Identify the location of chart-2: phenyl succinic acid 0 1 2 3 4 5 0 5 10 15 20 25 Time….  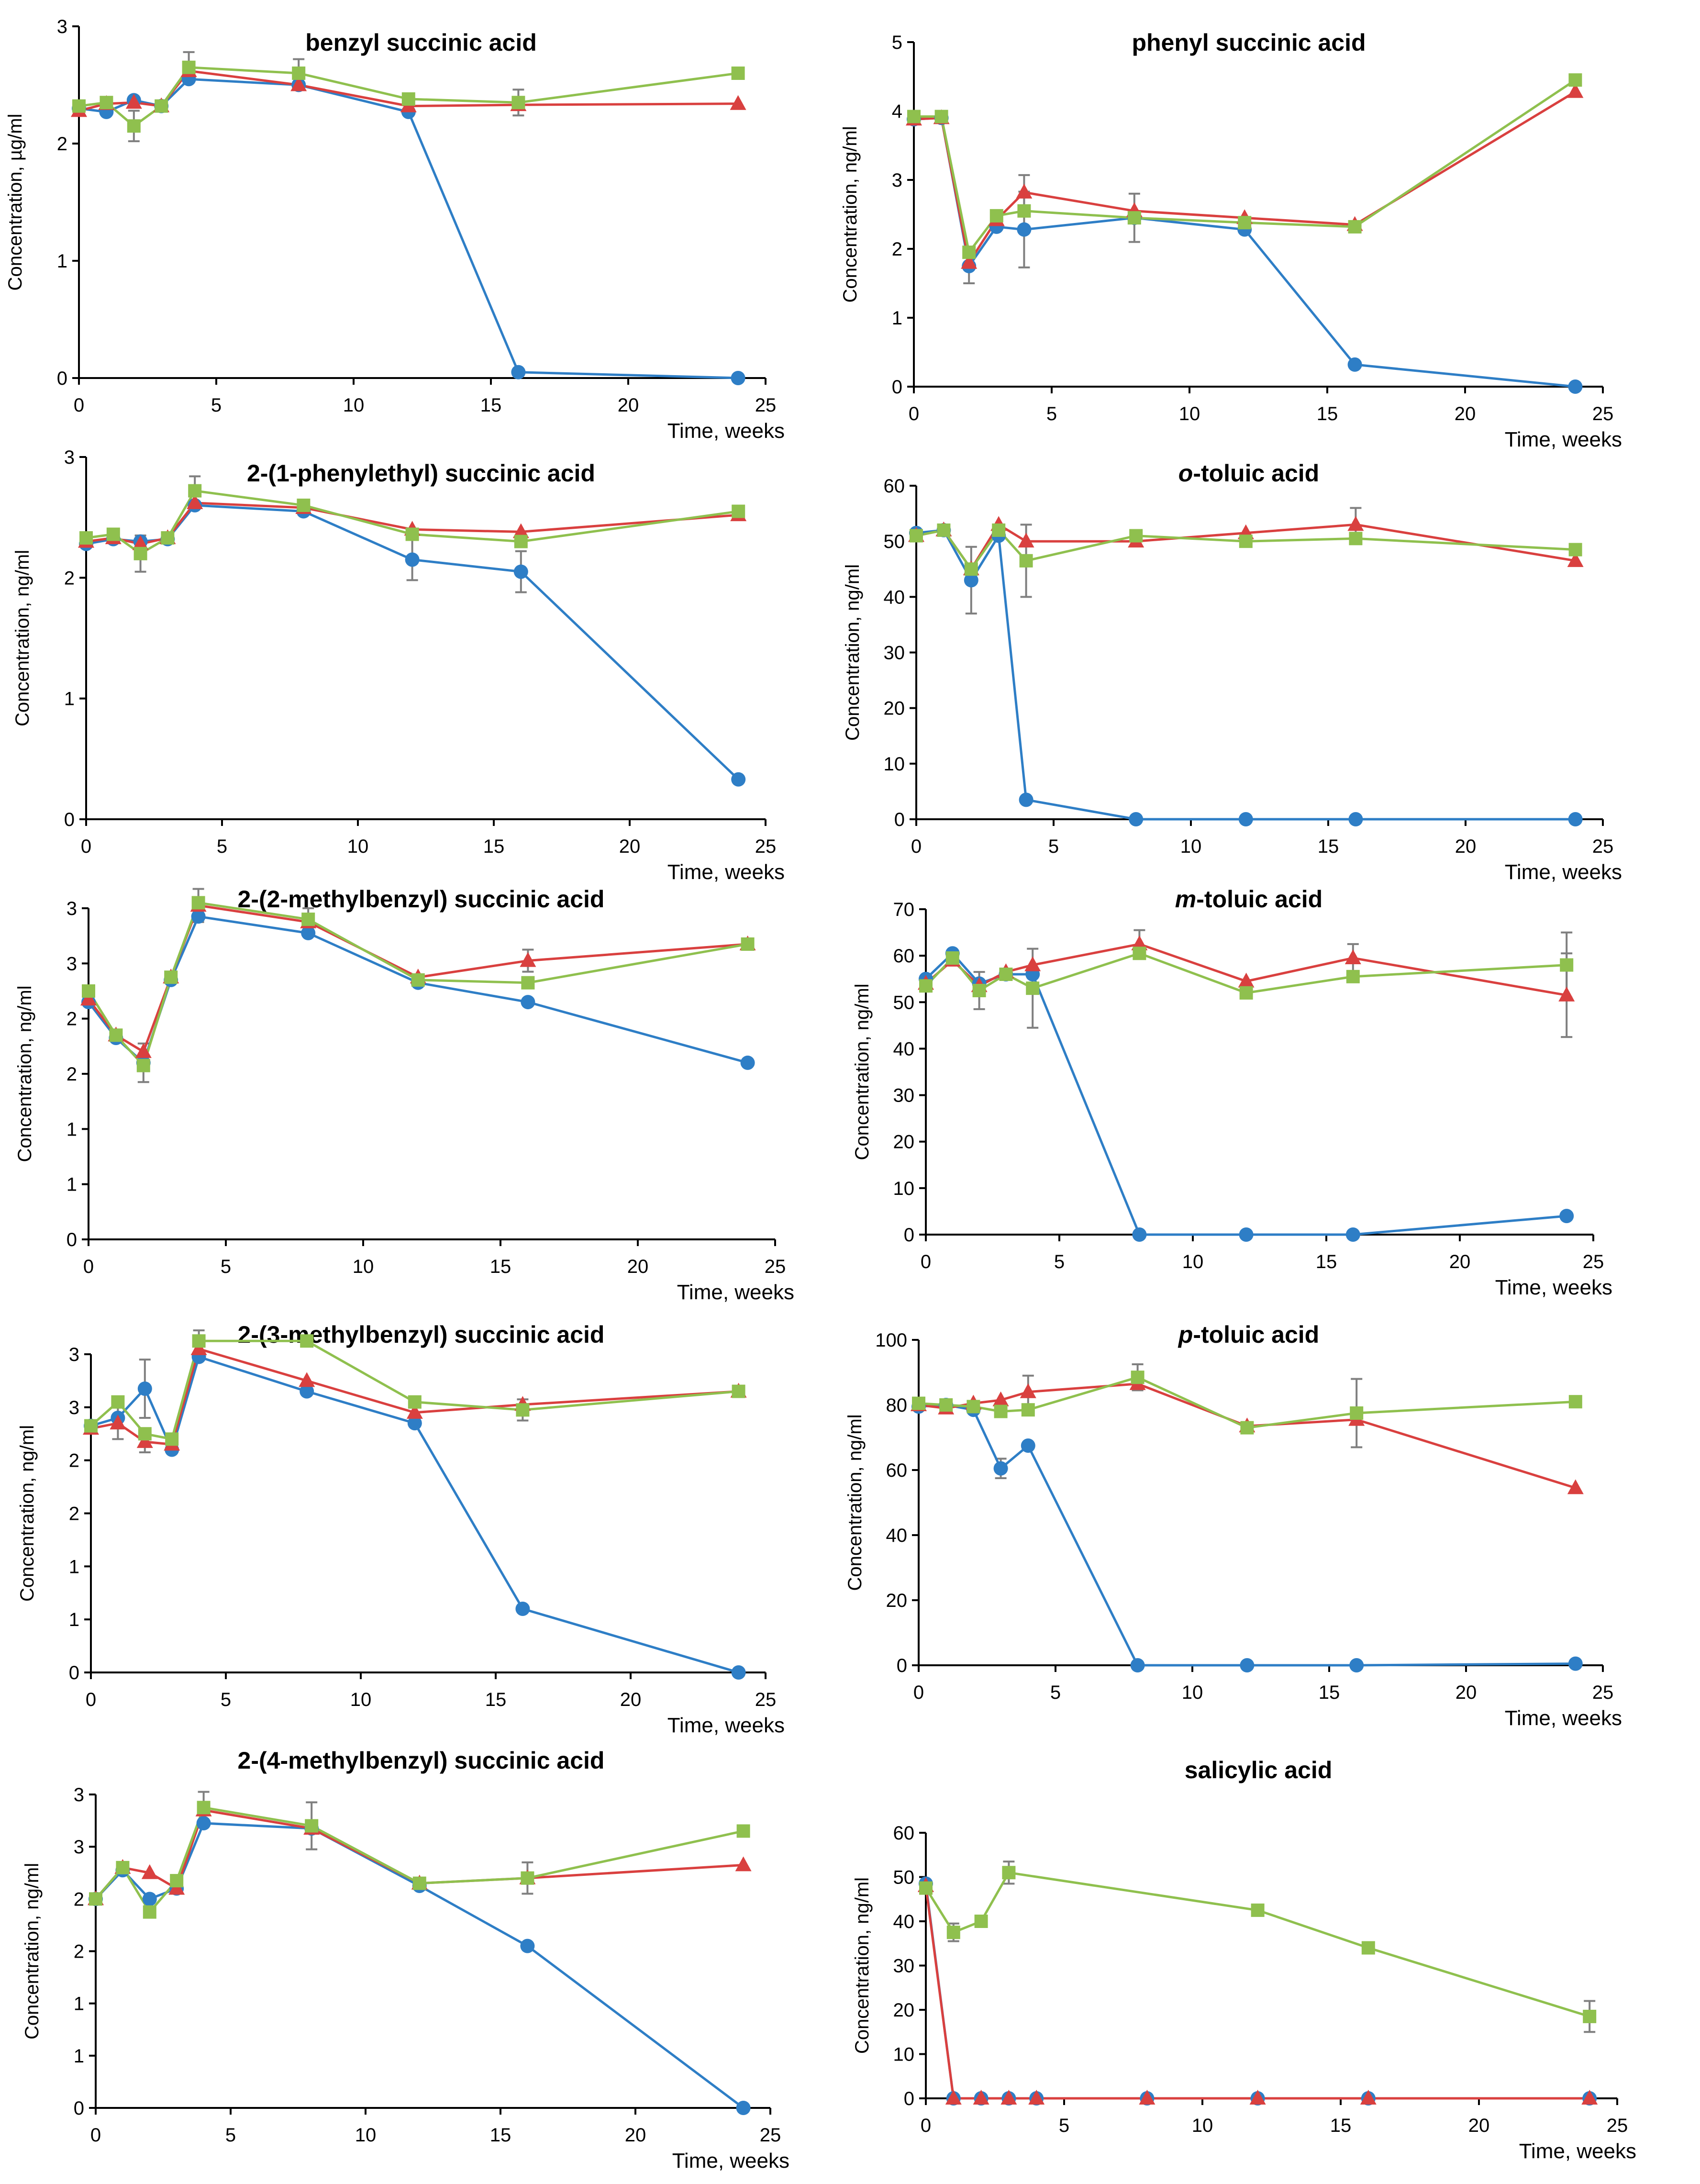
(1231, 240).